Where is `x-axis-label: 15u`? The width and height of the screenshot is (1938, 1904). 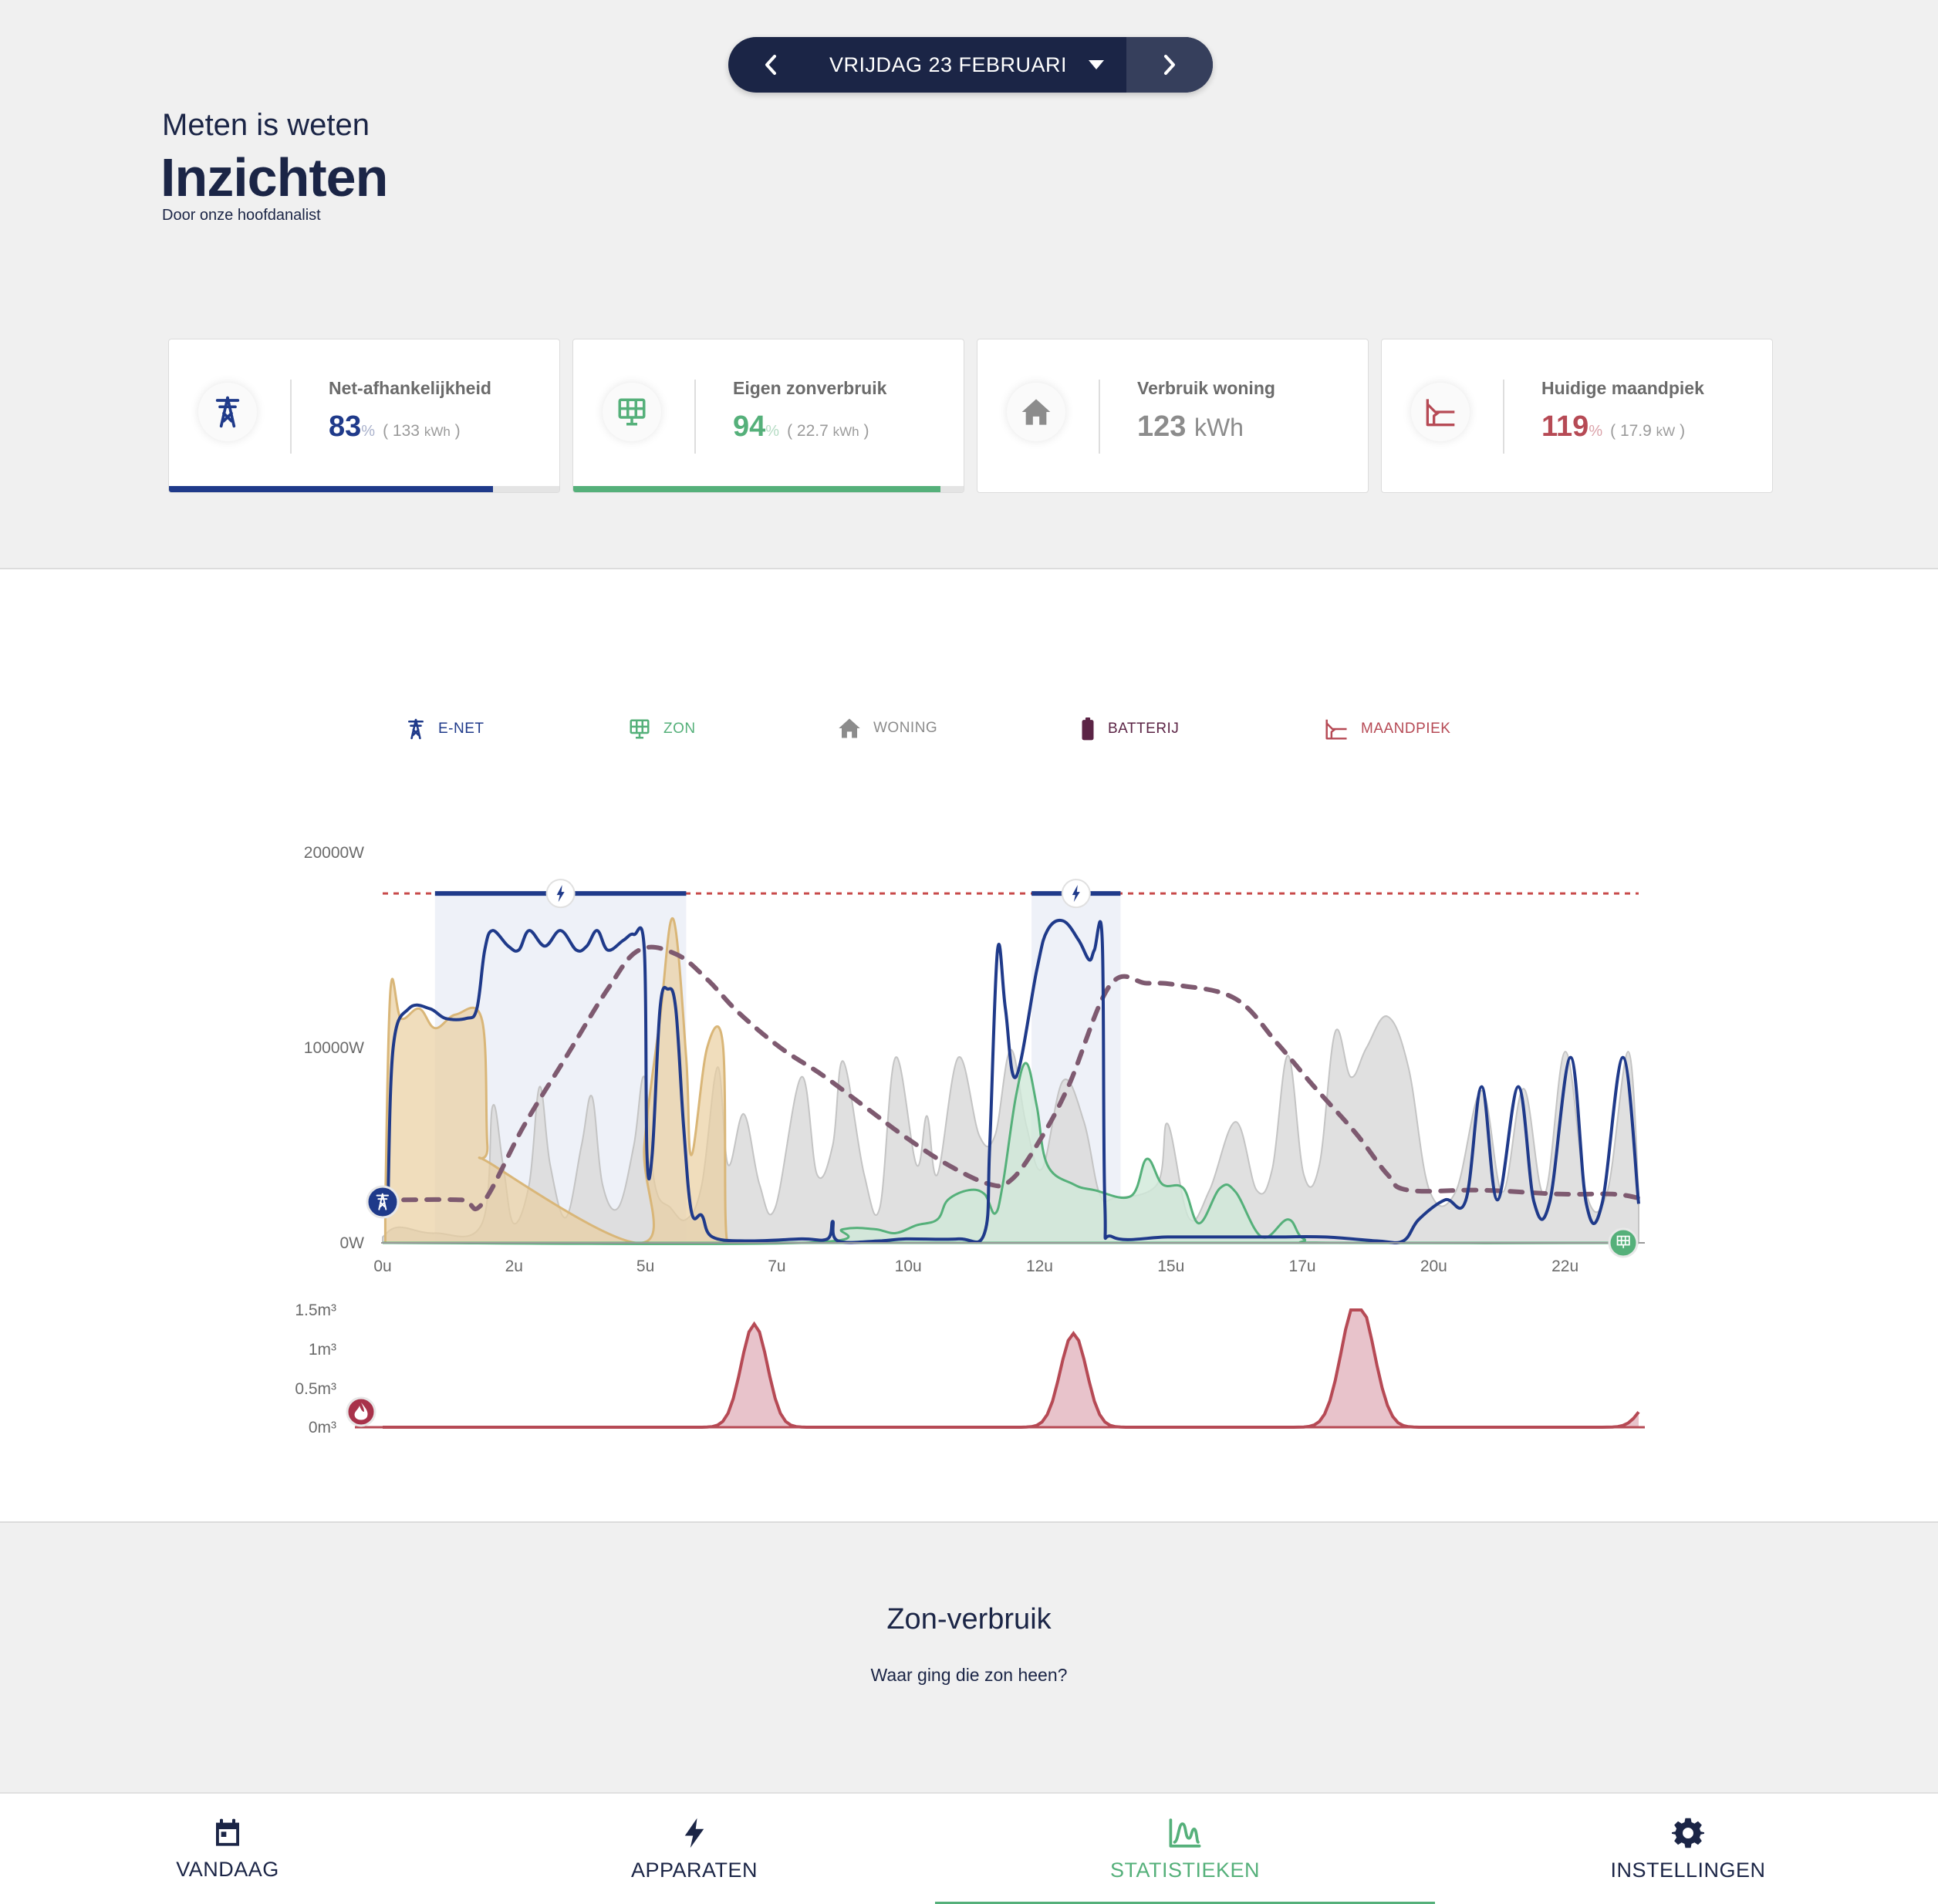
x-axis-label: 15u is located at coordinates (1170, 1266).